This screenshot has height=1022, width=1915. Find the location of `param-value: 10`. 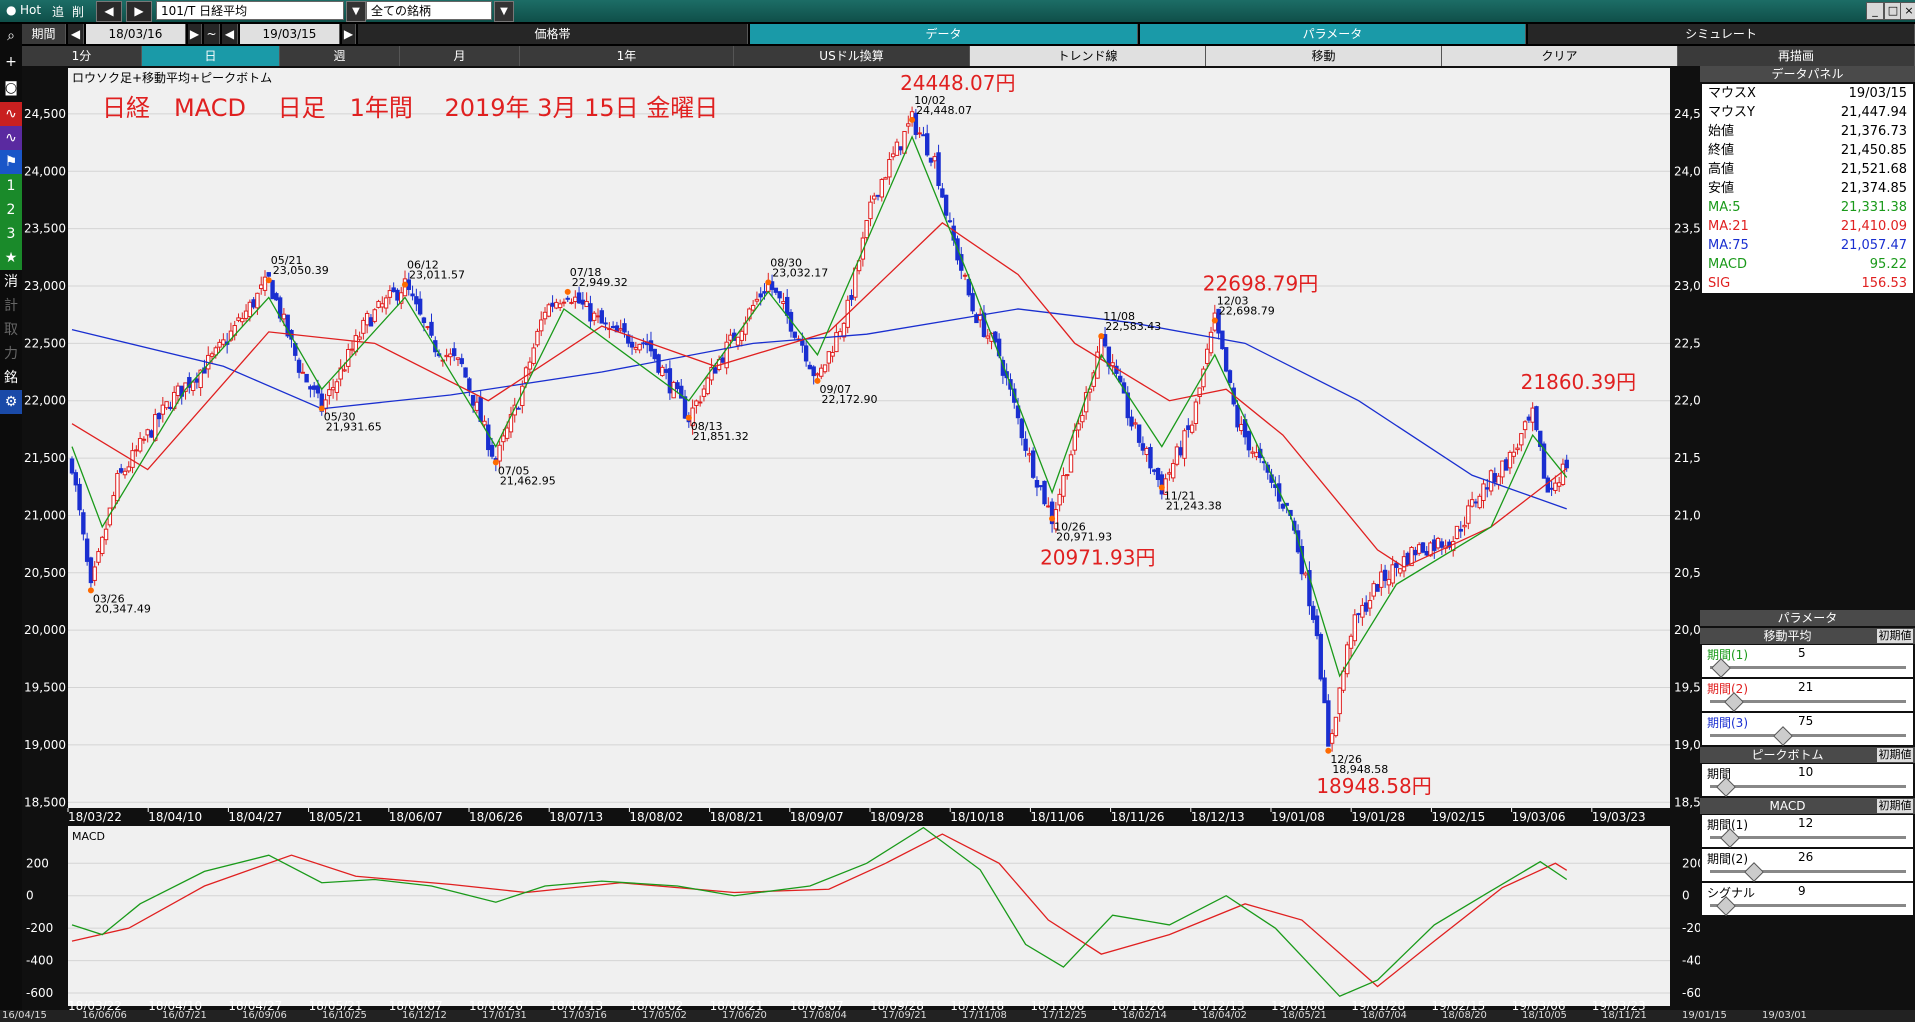

param-value: 10 is located at coordinates (1806, 772).